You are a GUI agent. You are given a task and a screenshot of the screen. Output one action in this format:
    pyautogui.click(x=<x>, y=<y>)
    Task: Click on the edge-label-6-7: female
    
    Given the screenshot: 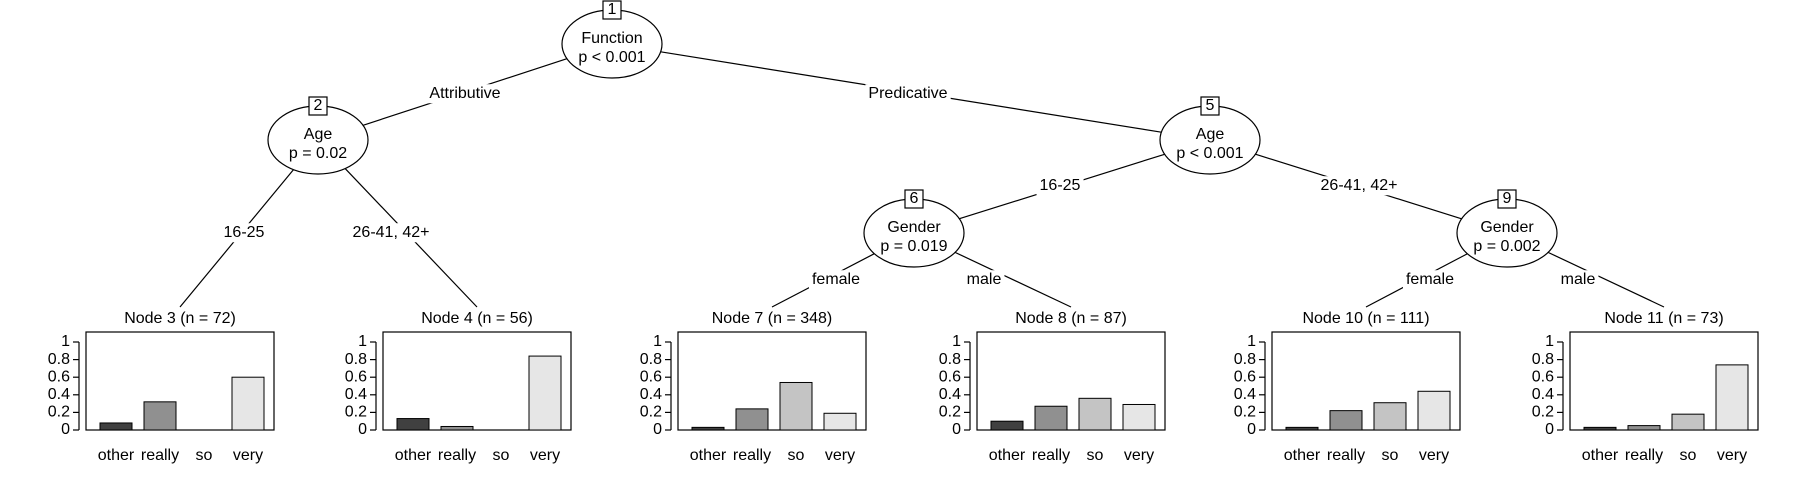 What is the action you would take?
    pyautogui.click(x=836, y=280)
    